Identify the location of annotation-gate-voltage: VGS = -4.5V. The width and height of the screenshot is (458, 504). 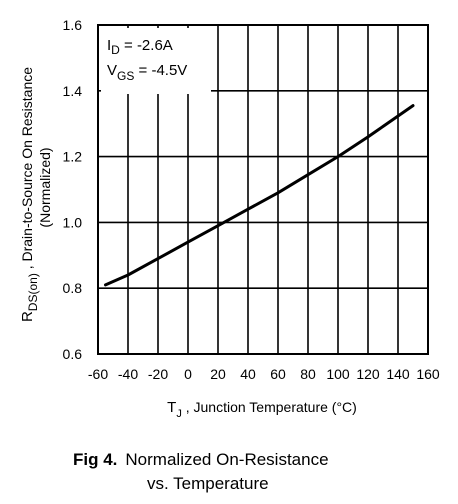
(147, 72).